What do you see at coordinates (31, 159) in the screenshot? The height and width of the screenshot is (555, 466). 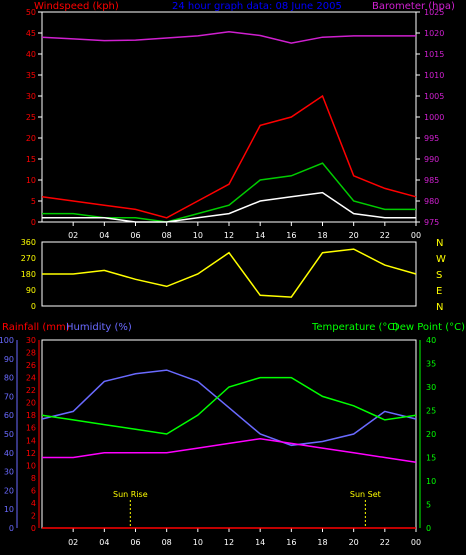 I see `wind-ytick-label: 15` at bounding box center [31, 159].